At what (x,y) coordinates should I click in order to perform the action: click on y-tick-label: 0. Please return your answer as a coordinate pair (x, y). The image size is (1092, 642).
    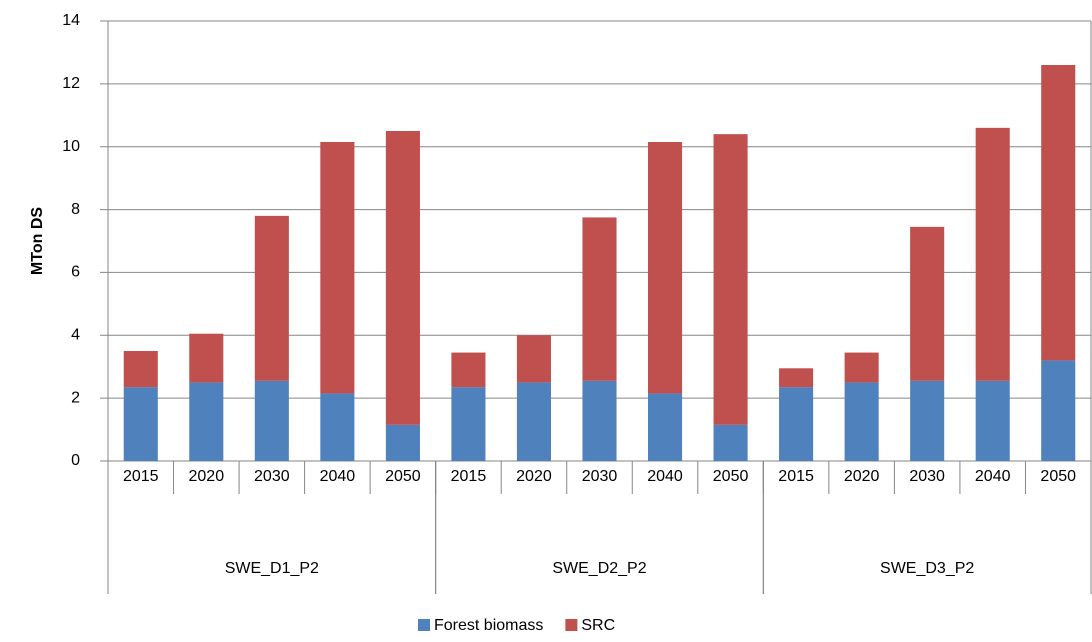
    Looking at the image, I should click on (75, 460).